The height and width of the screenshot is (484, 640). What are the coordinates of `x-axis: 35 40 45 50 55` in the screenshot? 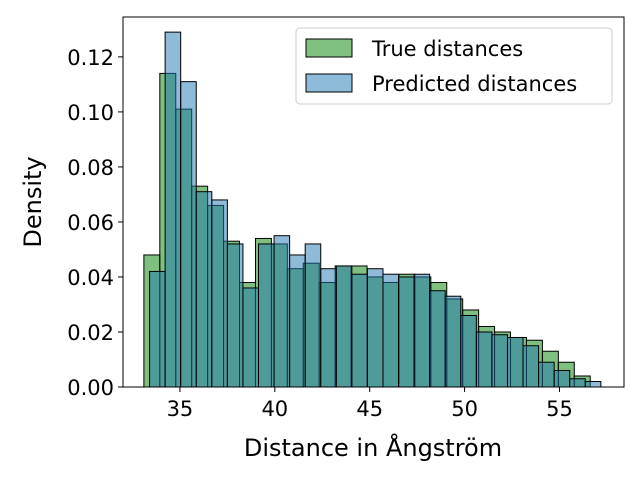 It's located at (370, 404).